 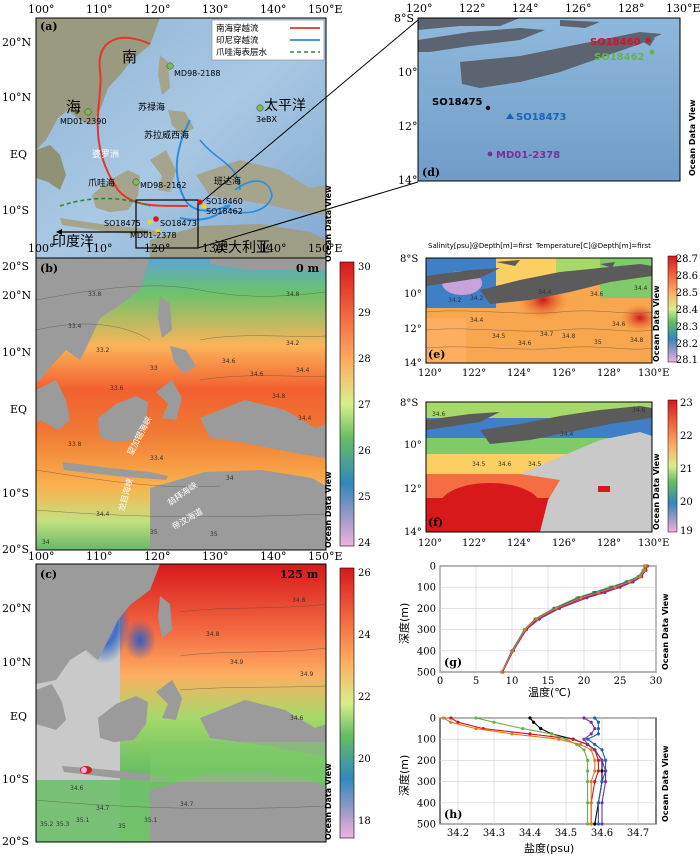 I want to click on place-sulawesi: 苏拉威西海, so click(x=166, y=135).